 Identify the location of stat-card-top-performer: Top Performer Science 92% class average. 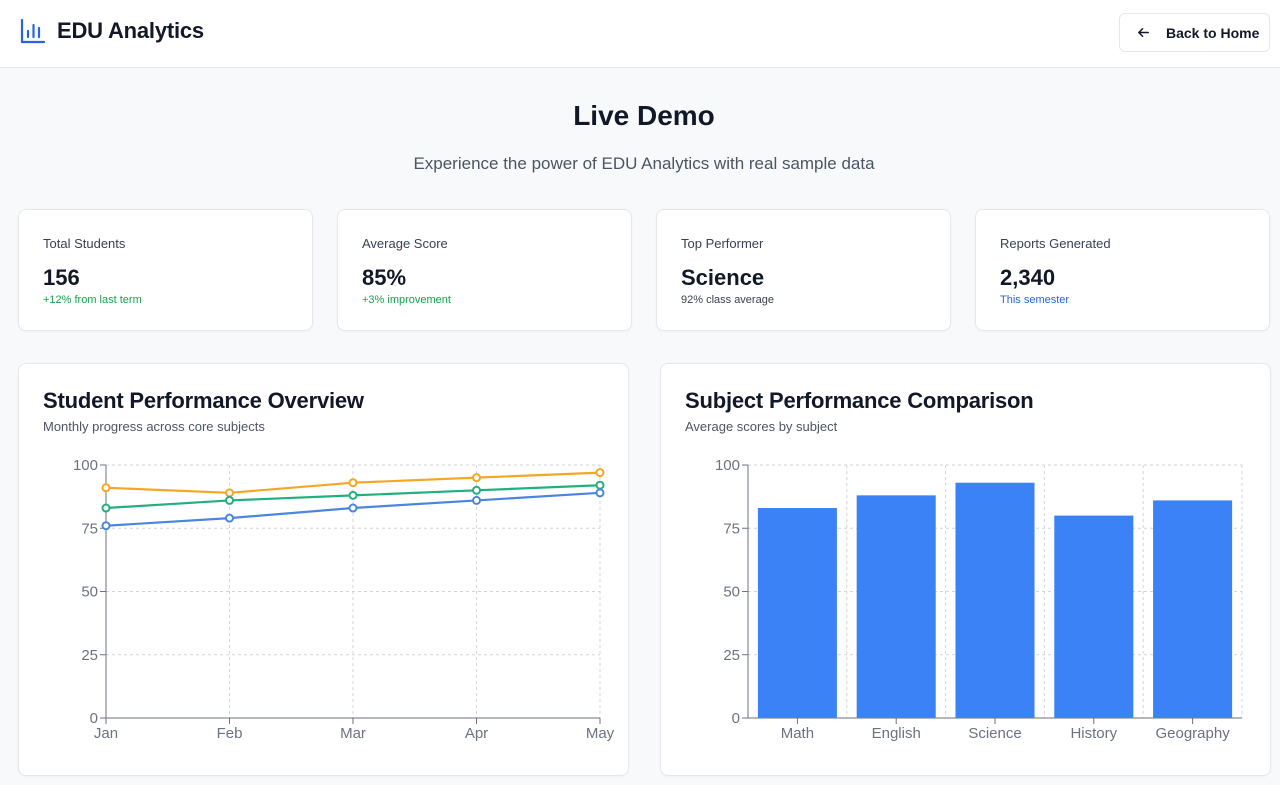
(803, 270).